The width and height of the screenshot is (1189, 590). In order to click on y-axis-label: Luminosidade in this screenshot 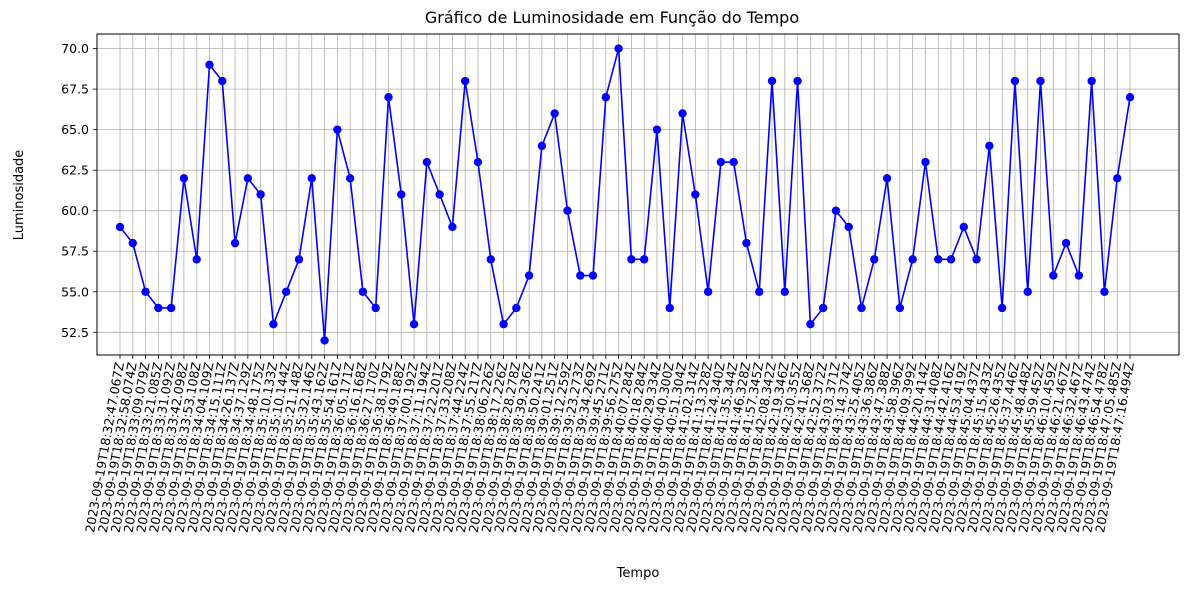, I will do `click(19, 195)`.